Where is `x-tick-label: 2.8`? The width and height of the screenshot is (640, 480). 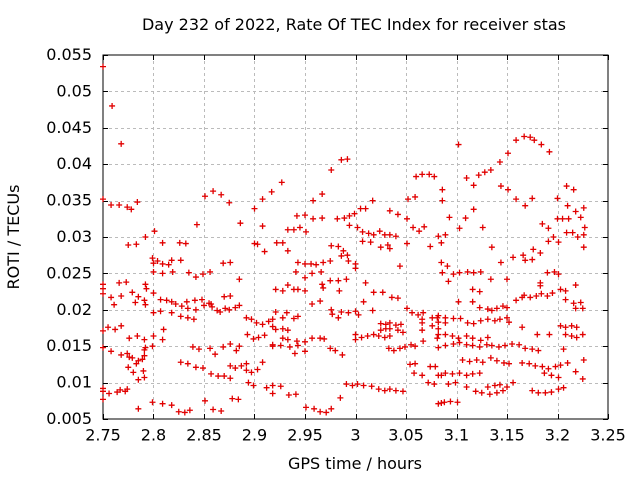
x-tick-label: 2.8 is located at coordinates (153, 435).